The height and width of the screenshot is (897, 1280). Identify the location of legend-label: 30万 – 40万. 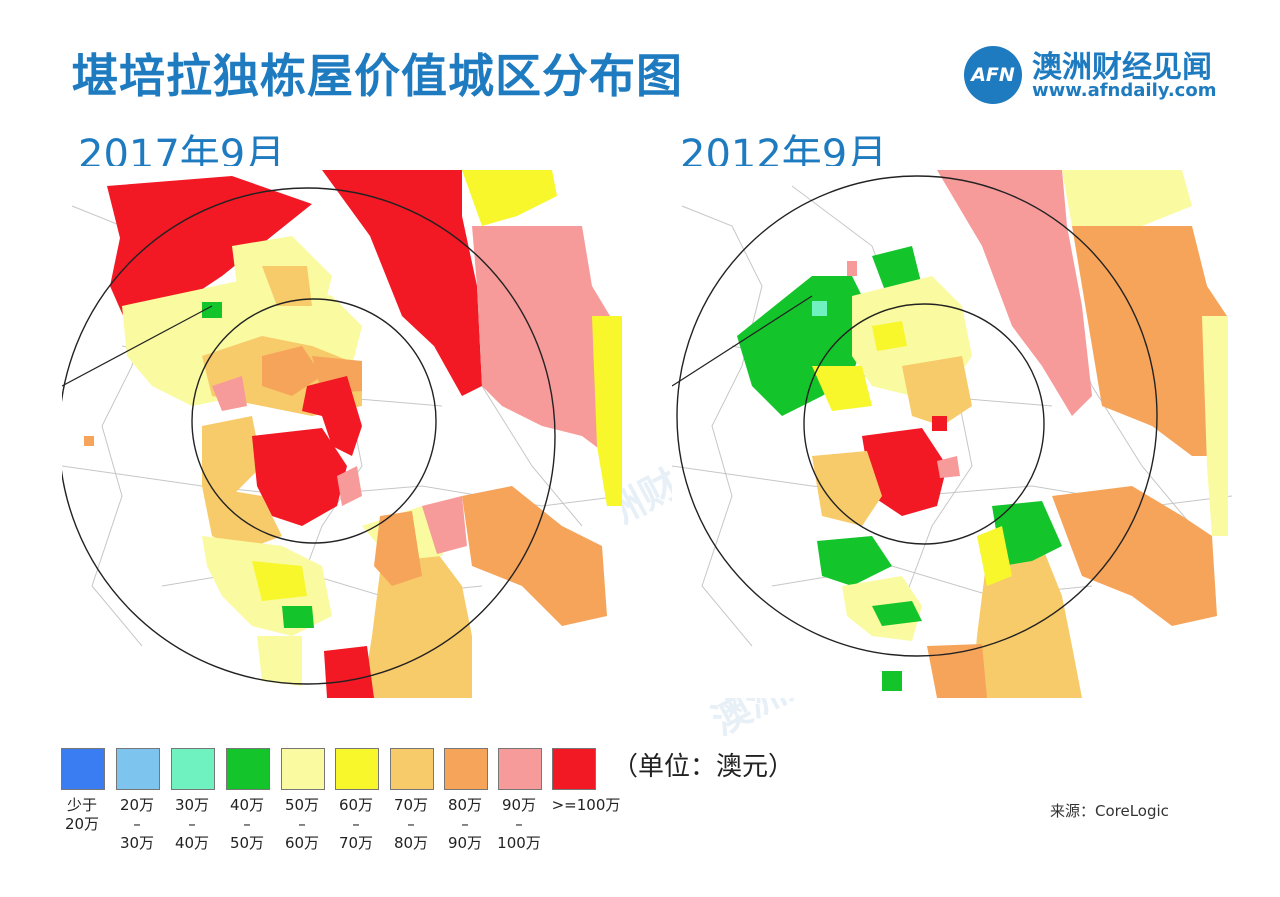
(192, 824).